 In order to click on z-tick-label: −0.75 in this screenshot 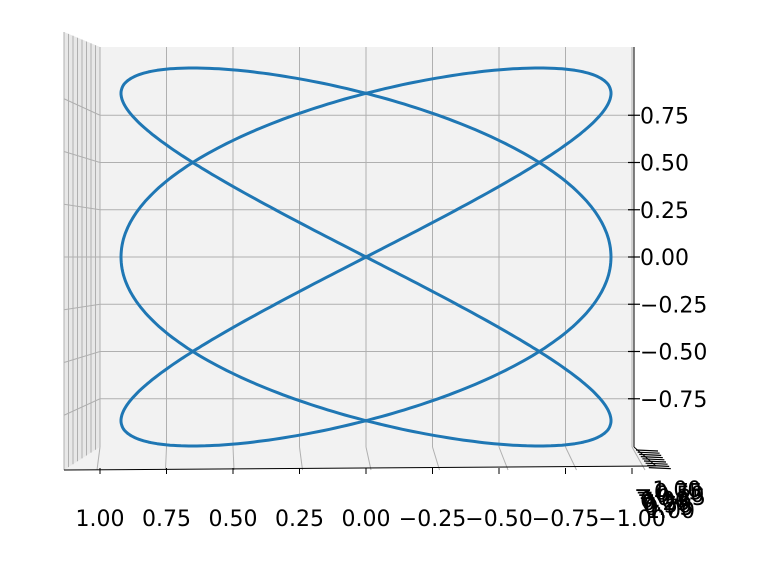, I will do `click(673, 400)`.